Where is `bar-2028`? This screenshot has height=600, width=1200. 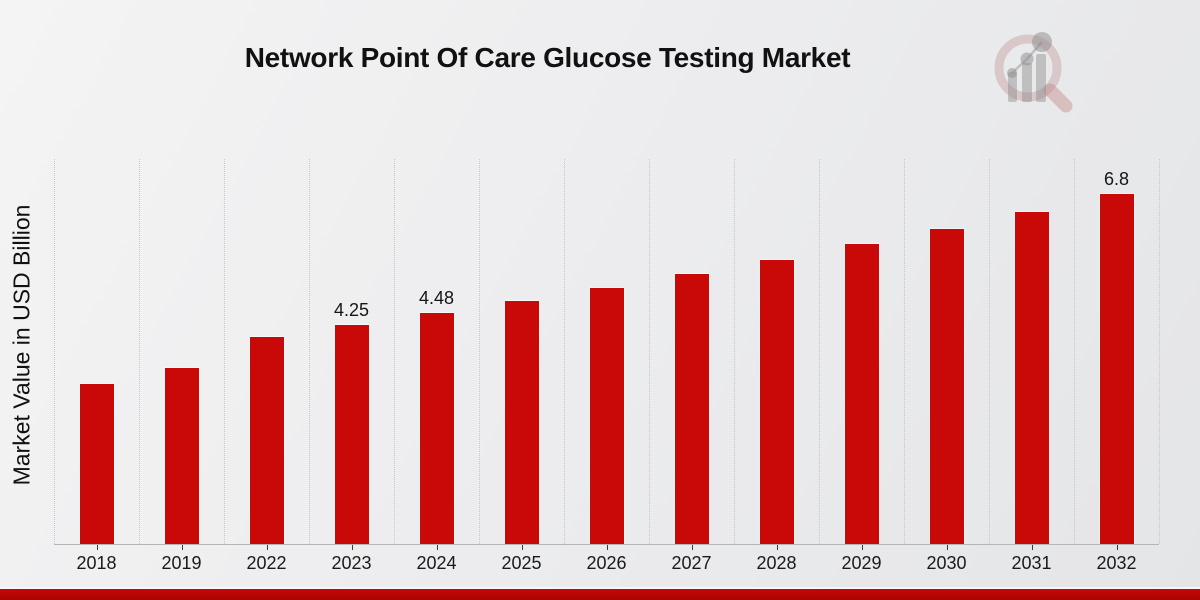
bar-2028 is located at coordinates (776, 401).